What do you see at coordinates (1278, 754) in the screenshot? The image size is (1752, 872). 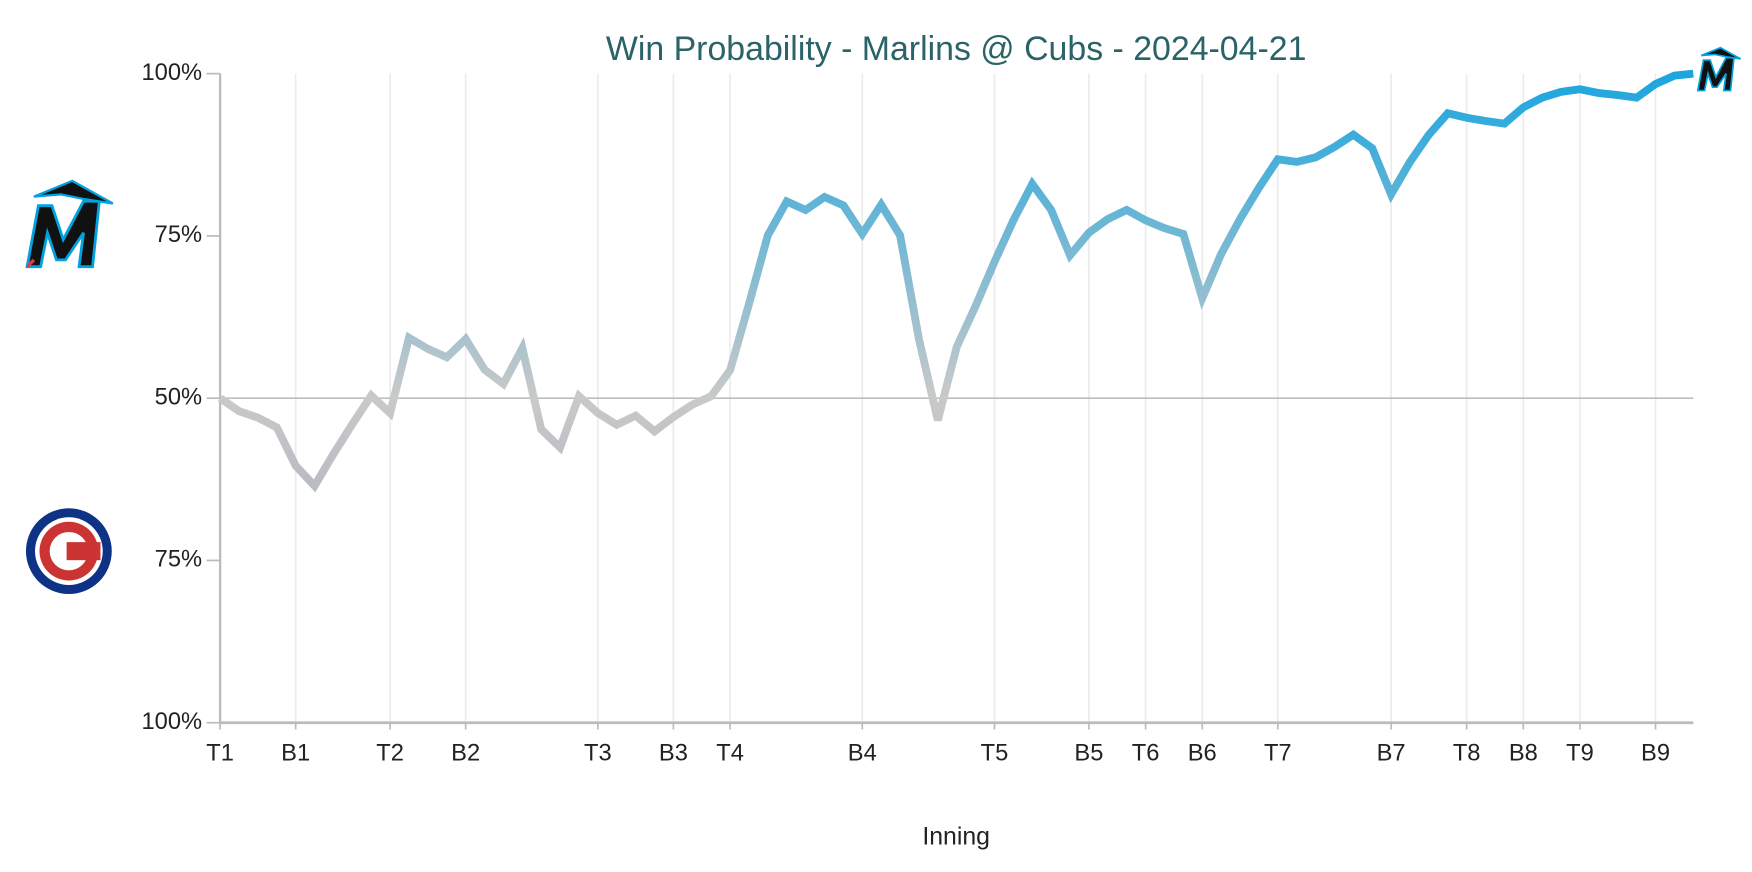 I see `x-tick-label: T7` at bounding box center [1278, 754].